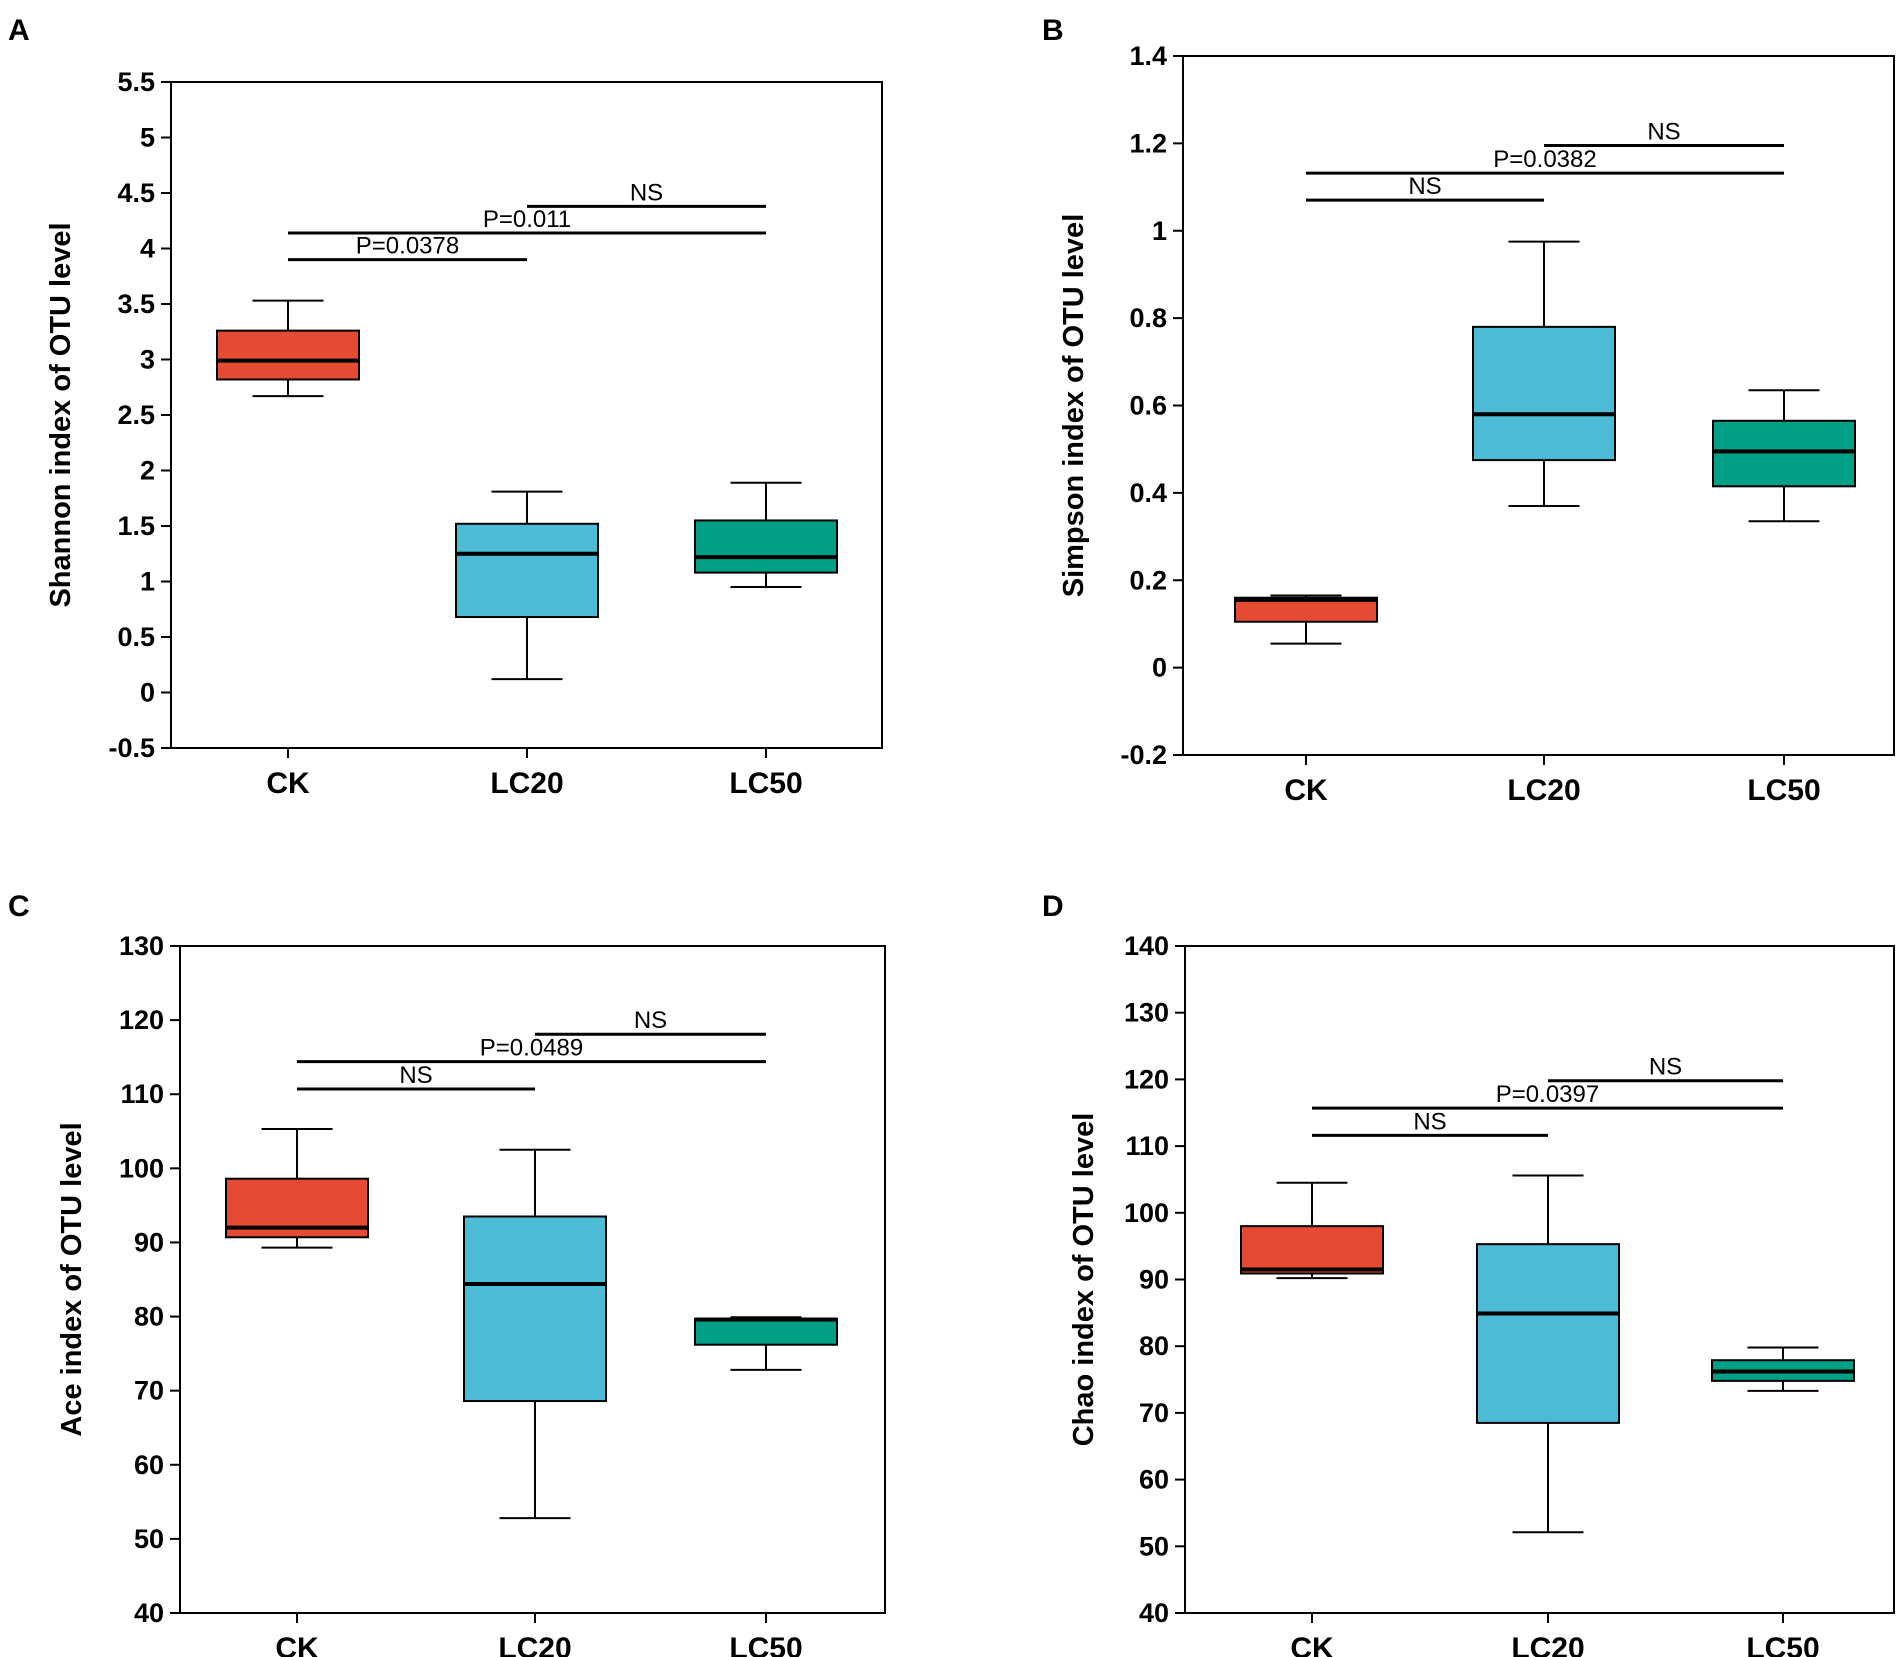 This screenshot has height=1657, width=1902. Describe the element at coordinates (1148, 493) in the screenshot. I see `y-tick-label: 0.4` at that location.